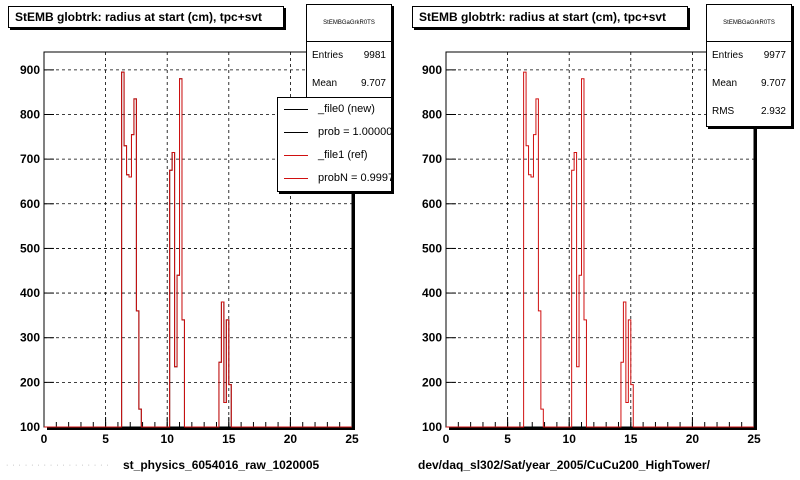 This screenshot has width=800, height=480. I want to click on right-y-tick-label: 700, so click(432, 159).